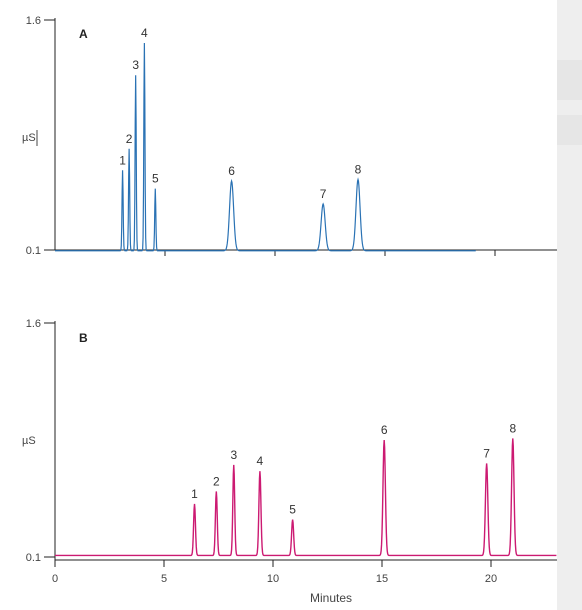  What do you see at coordinates (292, 510) in the screenshot?
I see `panel-b-peak-label: 5` at bounding box center [292, 510].